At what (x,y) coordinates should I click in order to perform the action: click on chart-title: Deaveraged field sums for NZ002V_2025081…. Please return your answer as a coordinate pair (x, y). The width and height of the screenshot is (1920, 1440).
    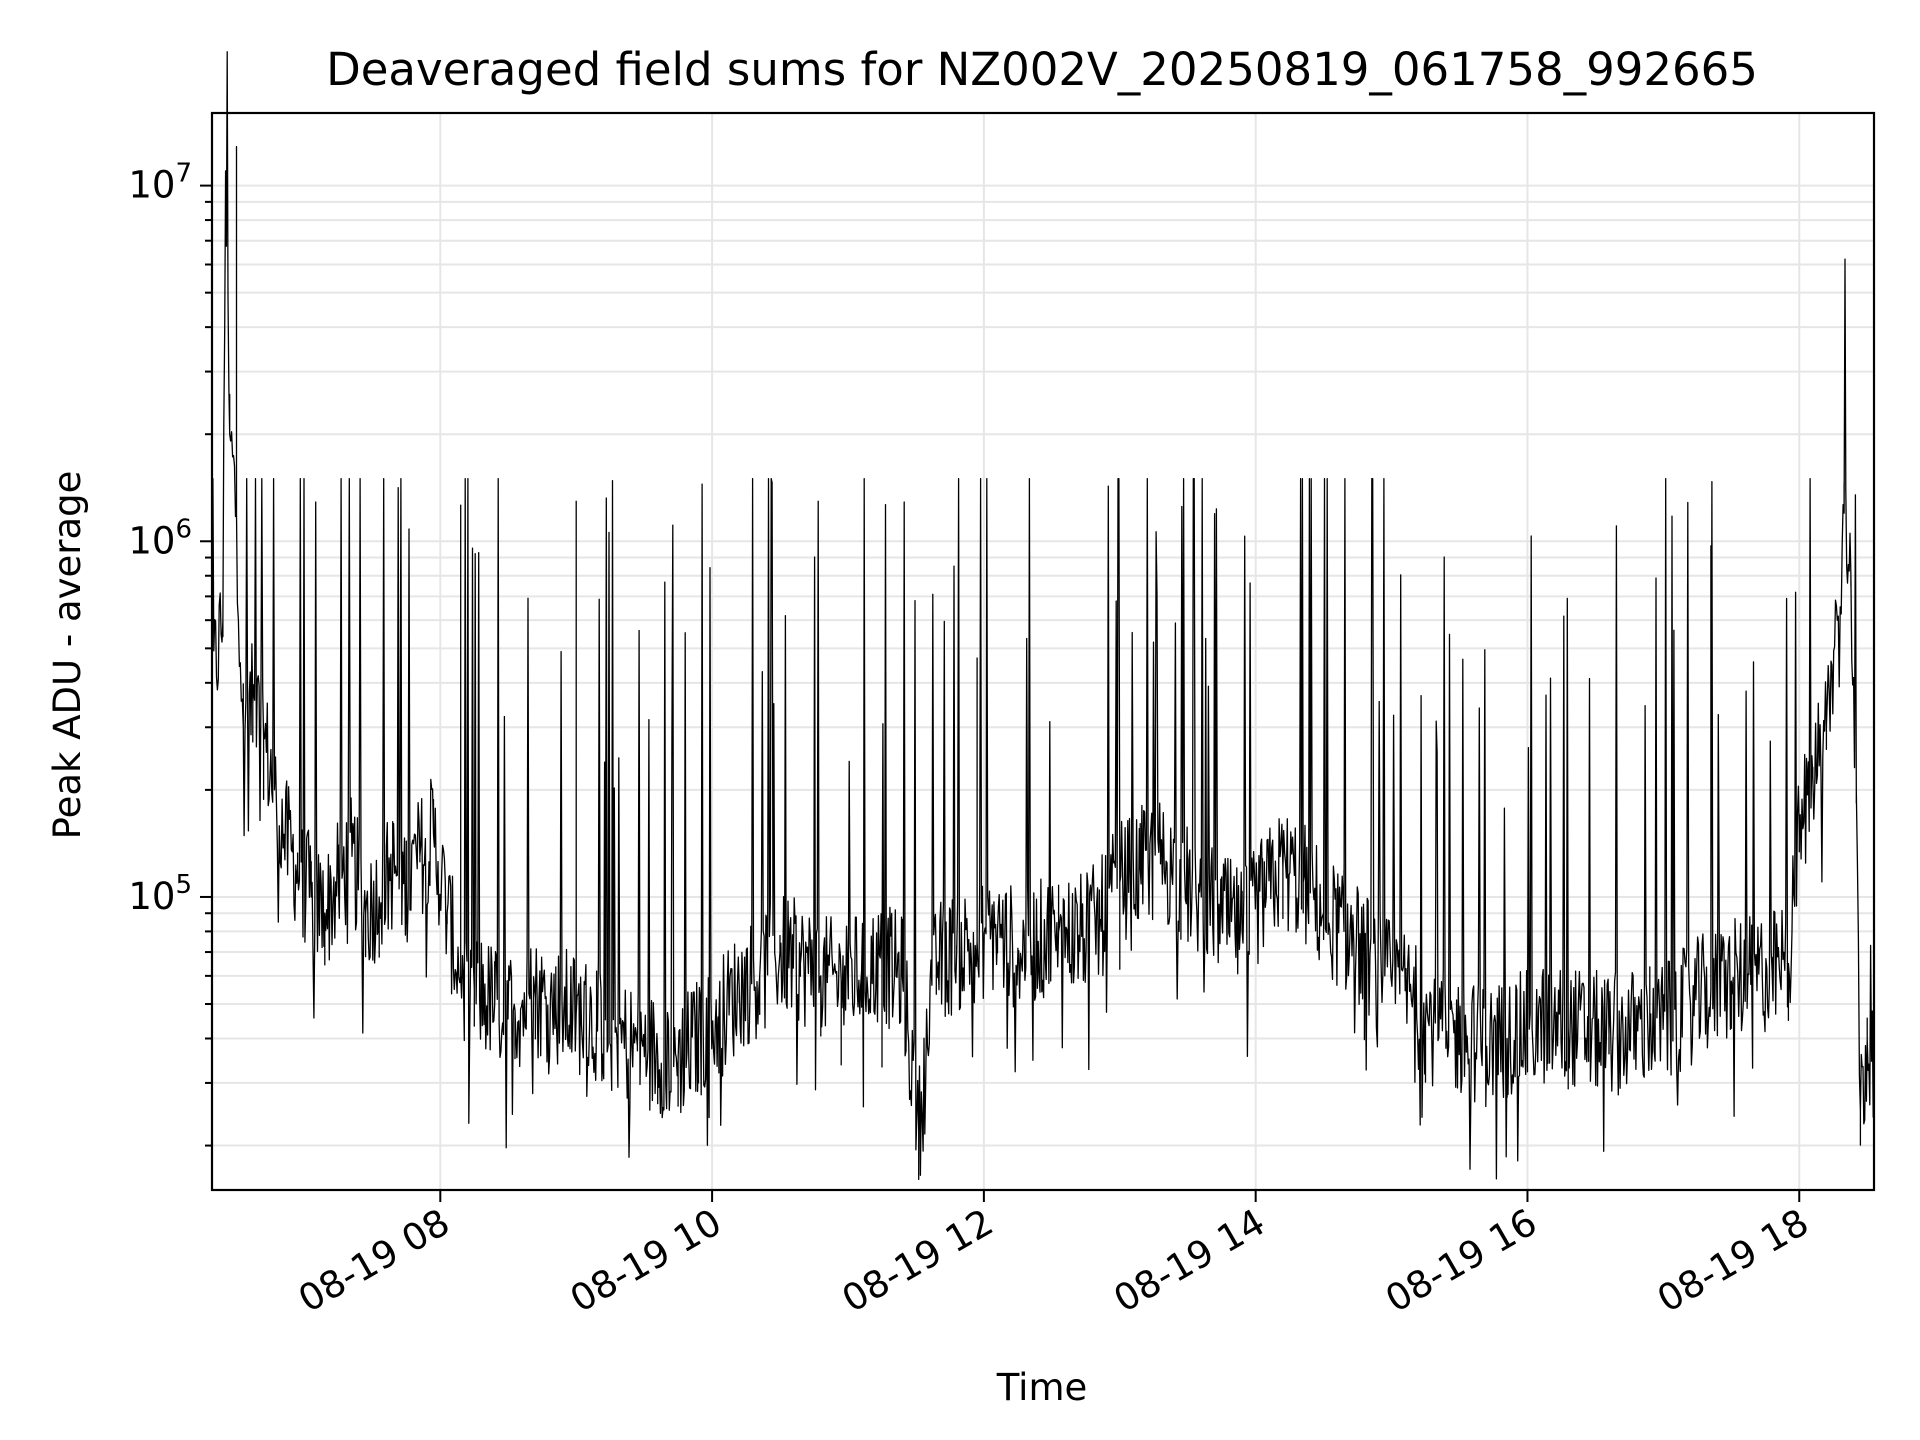
    Looking at the image, I should click on (1042, 69).